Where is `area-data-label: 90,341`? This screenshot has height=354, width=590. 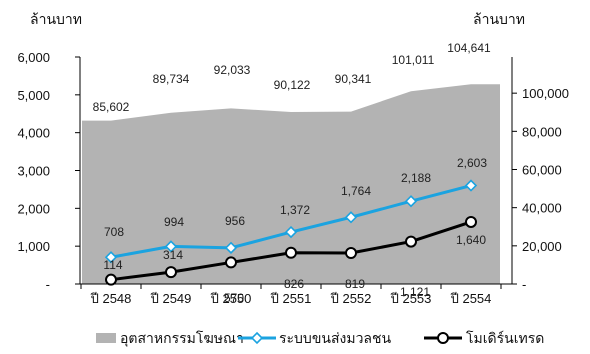 area-data-label: 90,341 is located at coordinates (353, 79).